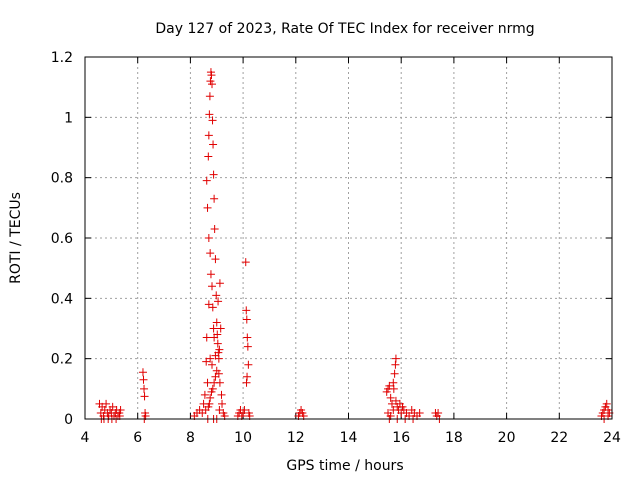 Image resolution: width=640 pixels, height=485 pixels. I want to click on x-axis-label: GPS time / hours, so click(344, 466).